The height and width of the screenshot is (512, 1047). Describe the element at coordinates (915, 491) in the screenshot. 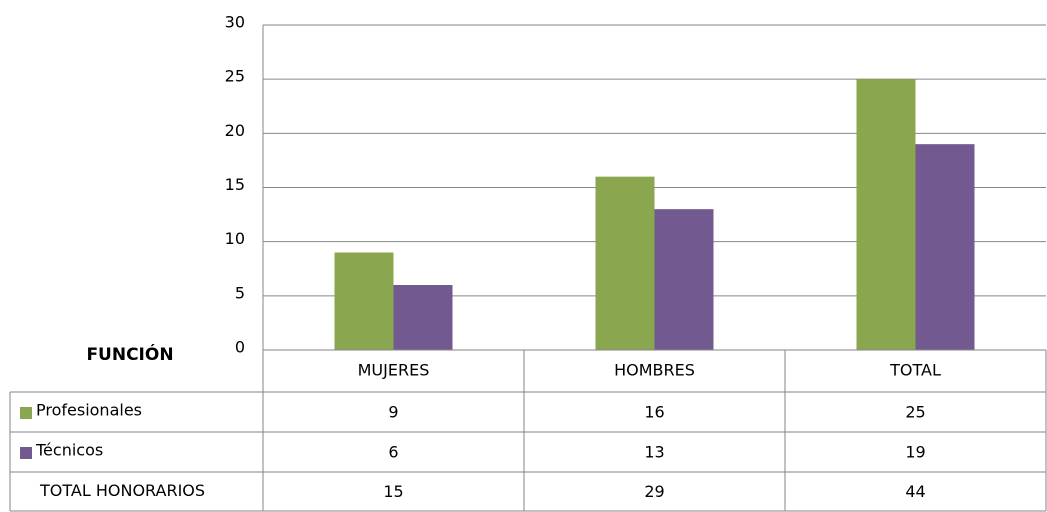

I see `table-total-value: 44` at that location.